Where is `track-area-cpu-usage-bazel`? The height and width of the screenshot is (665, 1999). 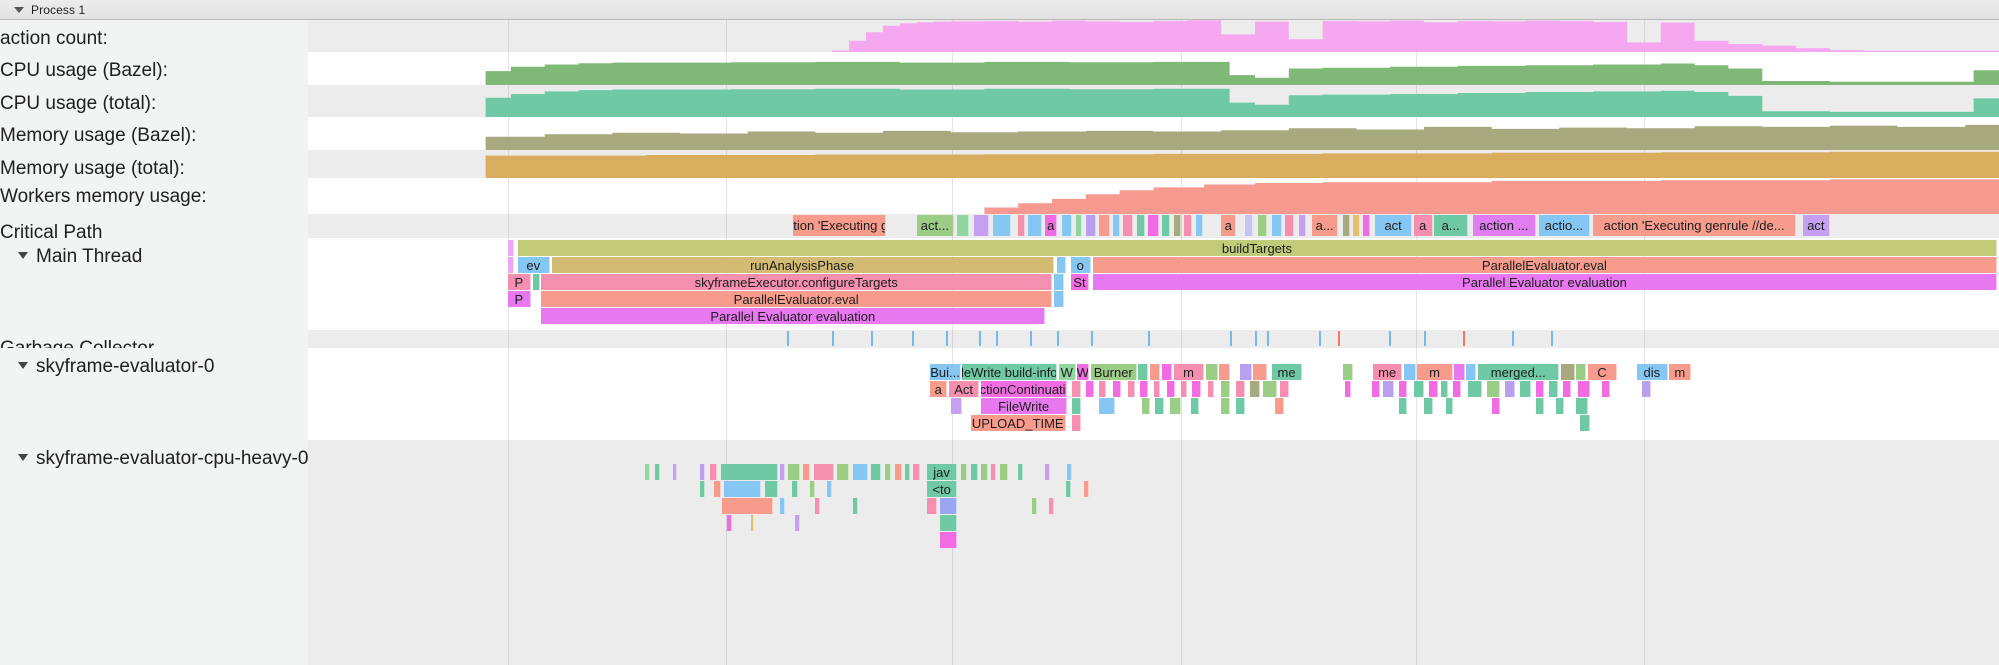
track-area-cpu-usage-bazel is located at coordinates (1153, 68).